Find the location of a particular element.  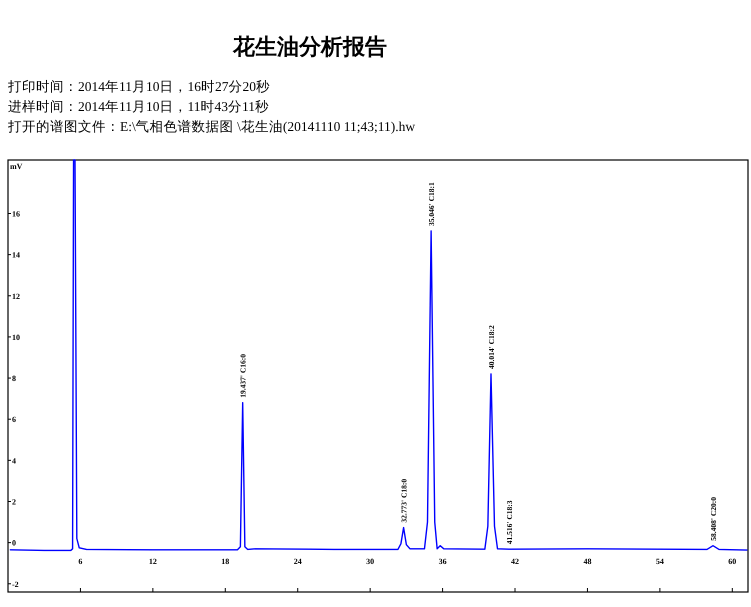

x-tick-label: 6 is located at coordinates (80, 561).